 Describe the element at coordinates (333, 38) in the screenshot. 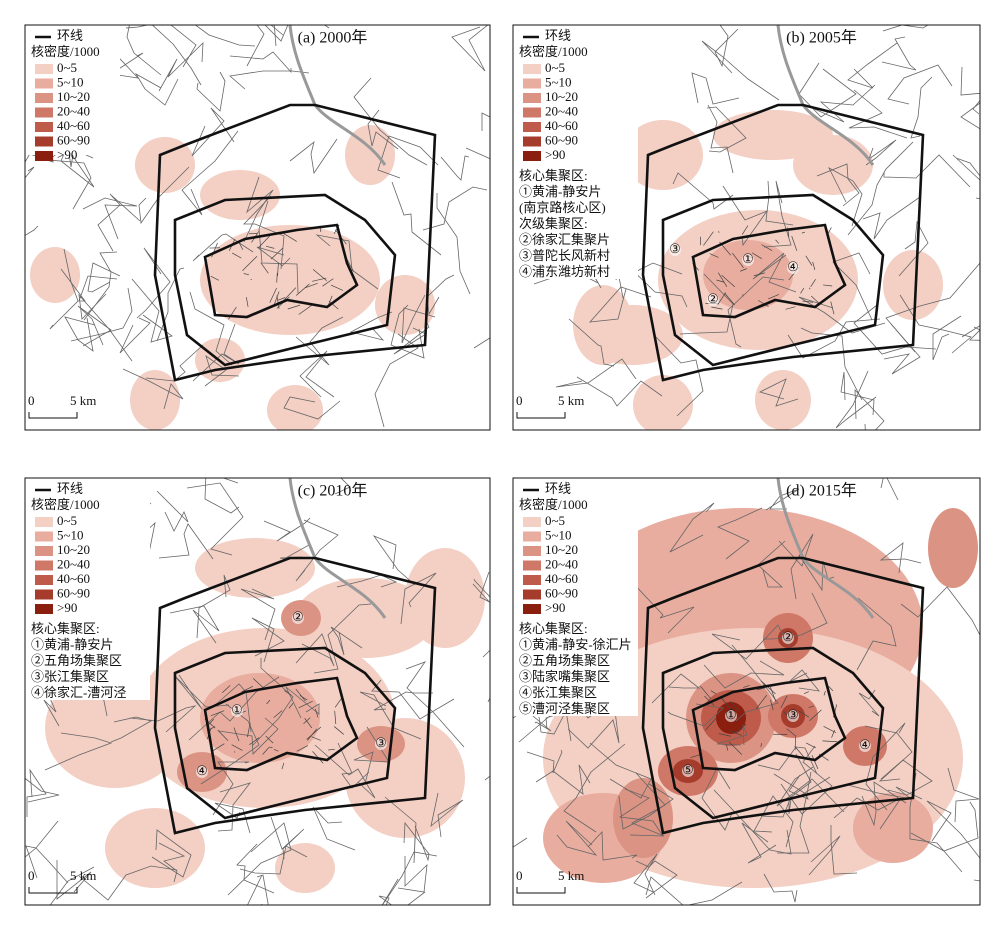

I see `panel-title: (a) 2000年` at that location.